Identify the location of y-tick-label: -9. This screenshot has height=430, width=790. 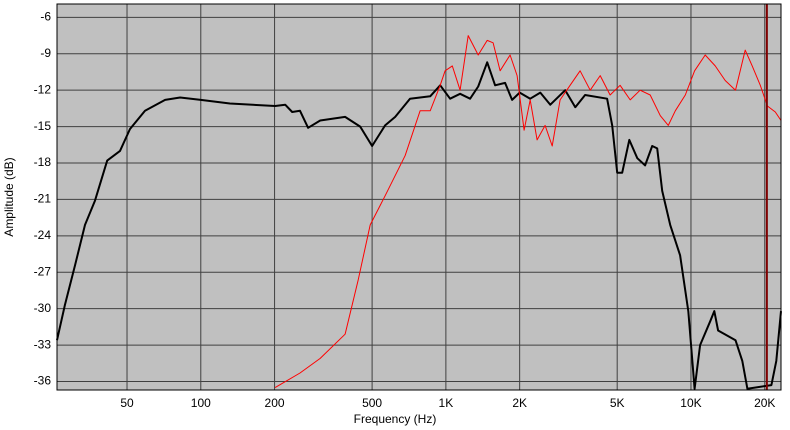
(45, 53).